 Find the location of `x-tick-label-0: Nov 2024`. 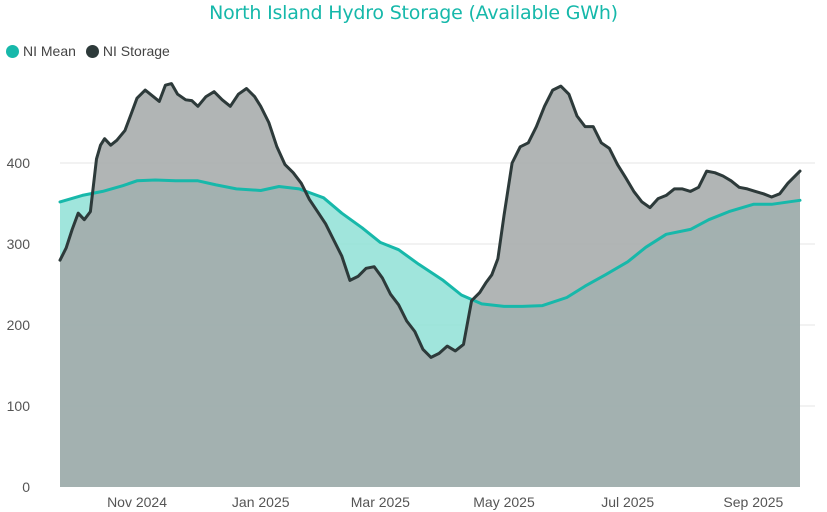

x-tick-label-0: Nov 2024 is located at coordinates (137, 502).